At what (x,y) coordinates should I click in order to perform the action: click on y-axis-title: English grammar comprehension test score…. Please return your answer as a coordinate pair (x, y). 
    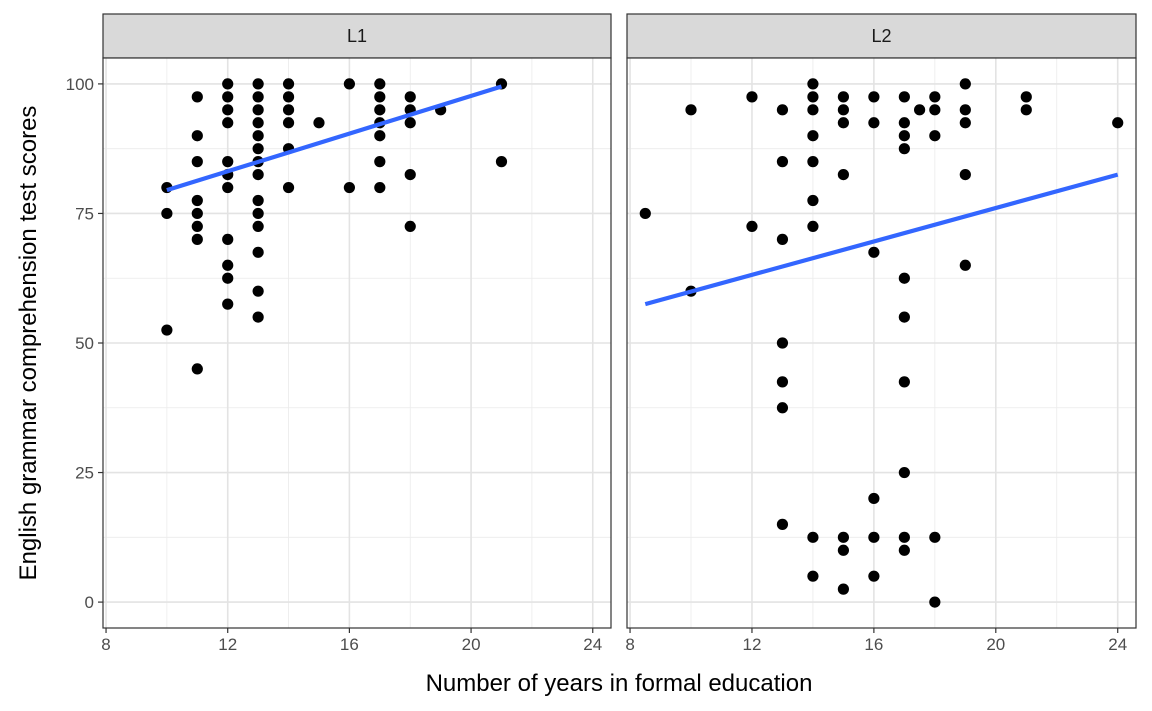
    Looking at the image, I should click on (28, 343).